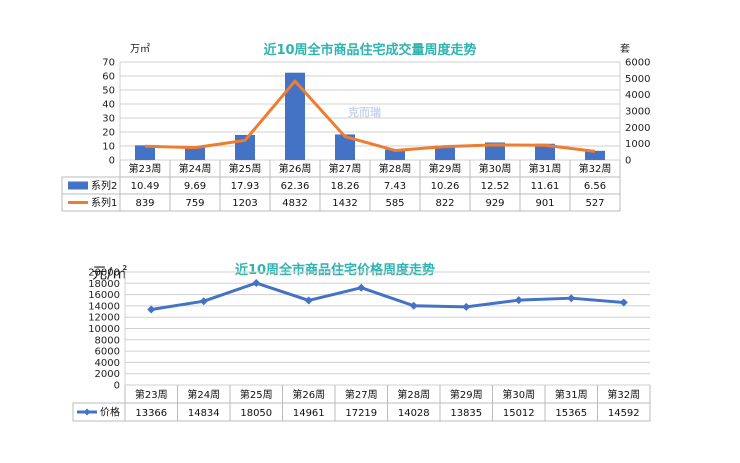 Image resolution: width=740 pixels, height=463 pixels. Describe the element at coordinates (107, 374) in the screenshot. I see `y-tick-label: 2000` at that location.